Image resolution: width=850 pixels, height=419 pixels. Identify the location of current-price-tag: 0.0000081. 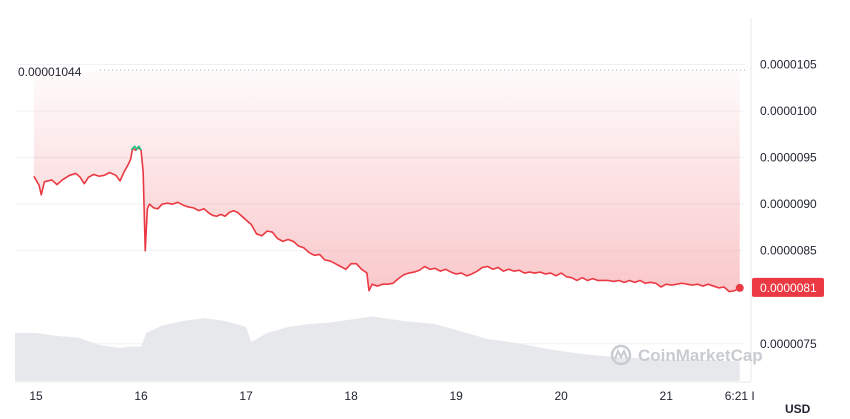
(788, 287).